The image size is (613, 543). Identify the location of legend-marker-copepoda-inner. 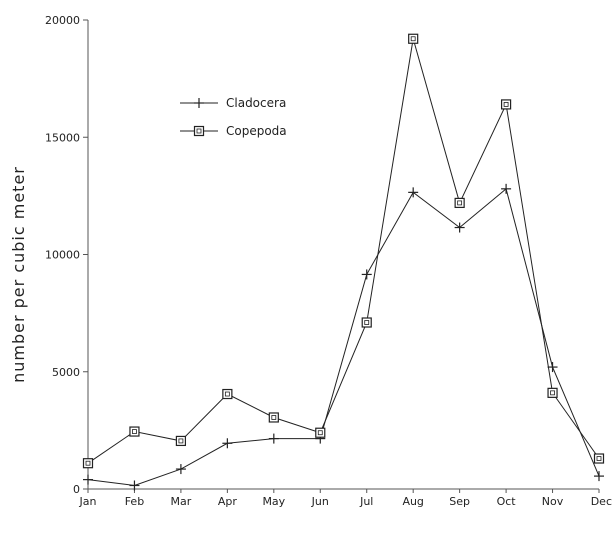
(199, 131).